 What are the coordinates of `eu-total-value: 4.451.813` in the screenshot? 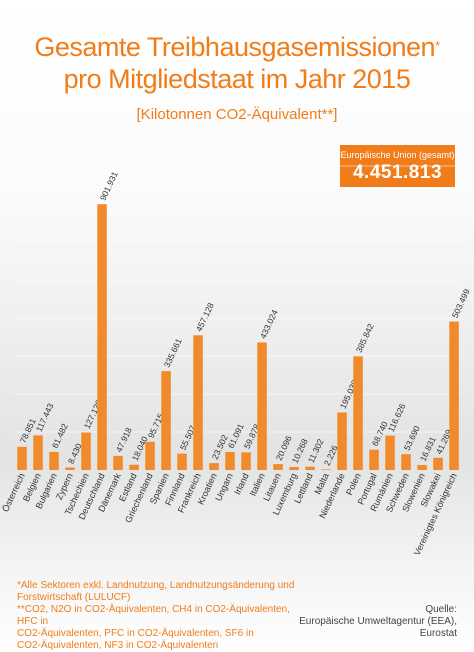 It's located at (397, 172).